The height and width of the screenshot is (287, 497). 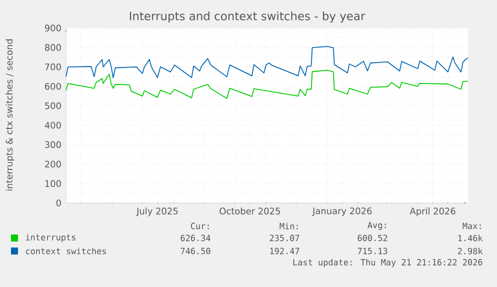 What do you see at coordinates (195, 251) in the screenshot?
I see `text: 746.50` at bounding box center [195, 251].